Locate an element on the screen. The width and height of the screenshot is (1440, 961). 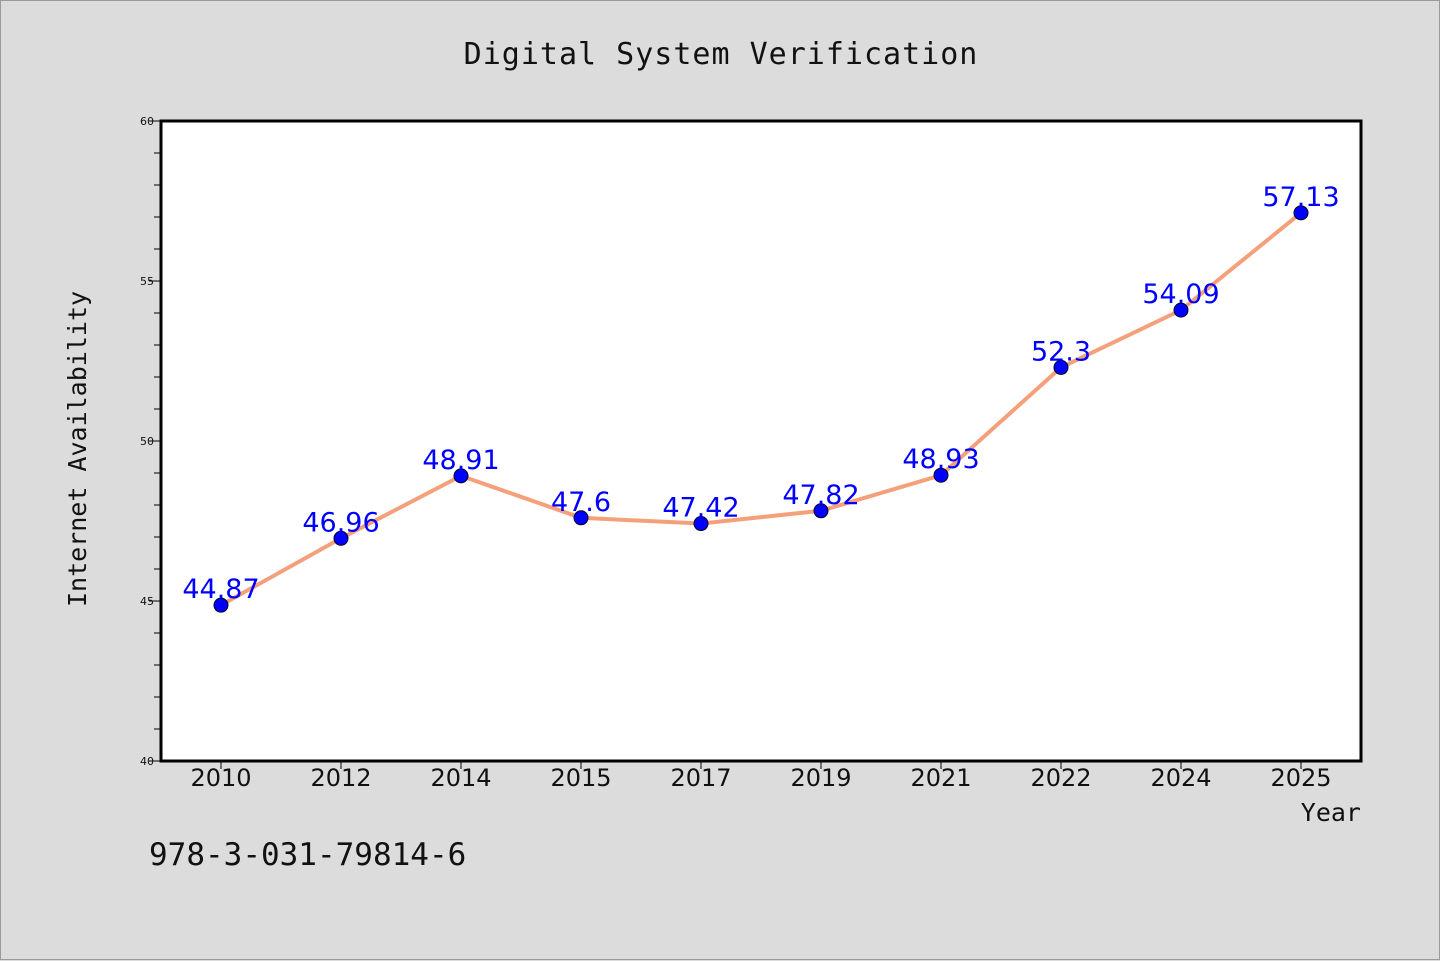
x-axis: 2010 2012 2014 2015 2017 2019 2021 2022 2024 2025 is located at coordinates (761, 776).